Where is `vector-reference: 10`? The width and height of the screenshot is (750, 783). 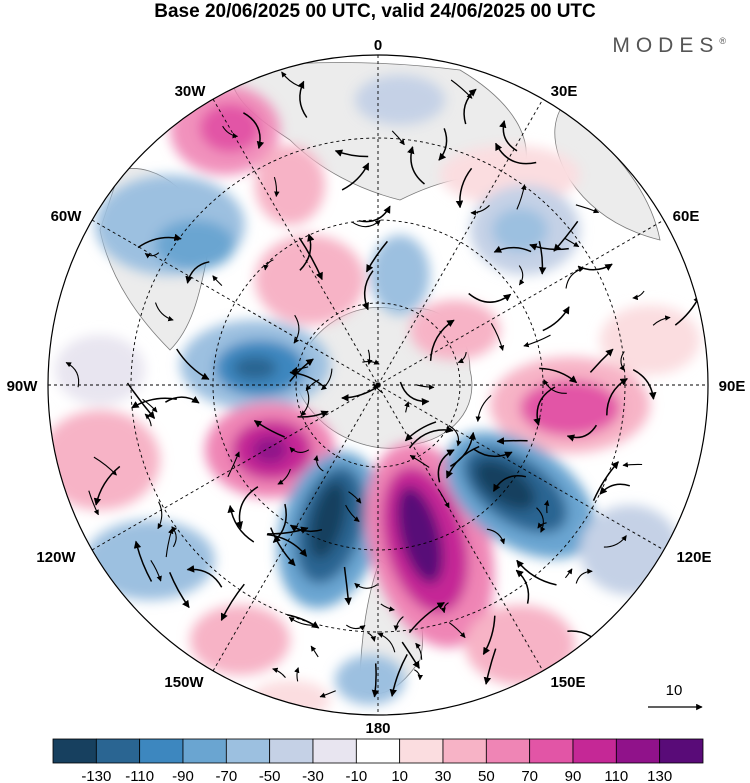
vector-reference: 10 is located at coordinates (675, 696).